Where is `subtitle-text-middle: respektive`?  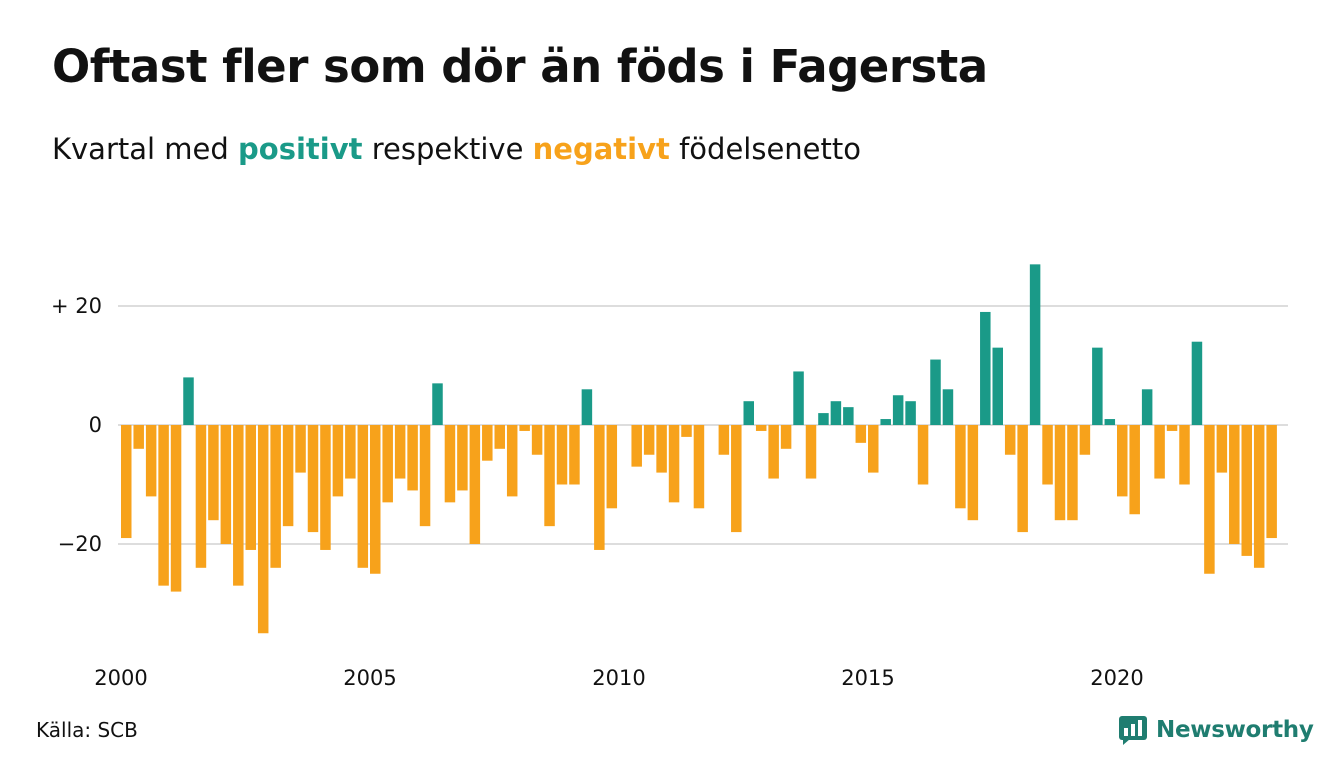
subtitle-text-middle: respektive is located at coordinates (447, 149).